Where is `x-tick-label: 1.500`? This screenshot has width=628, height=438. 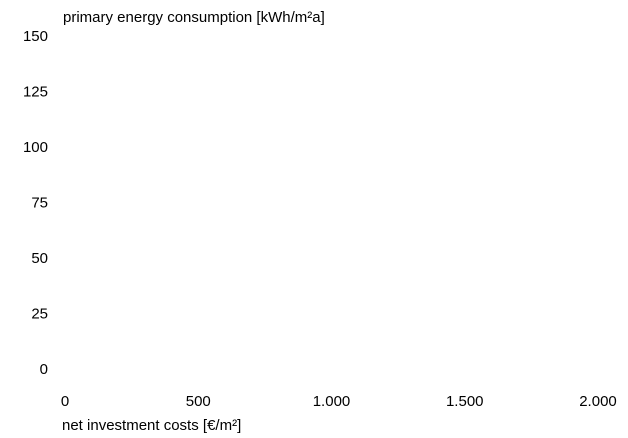
x-tick-label: 1.500 is located at coordinates (465, 401).